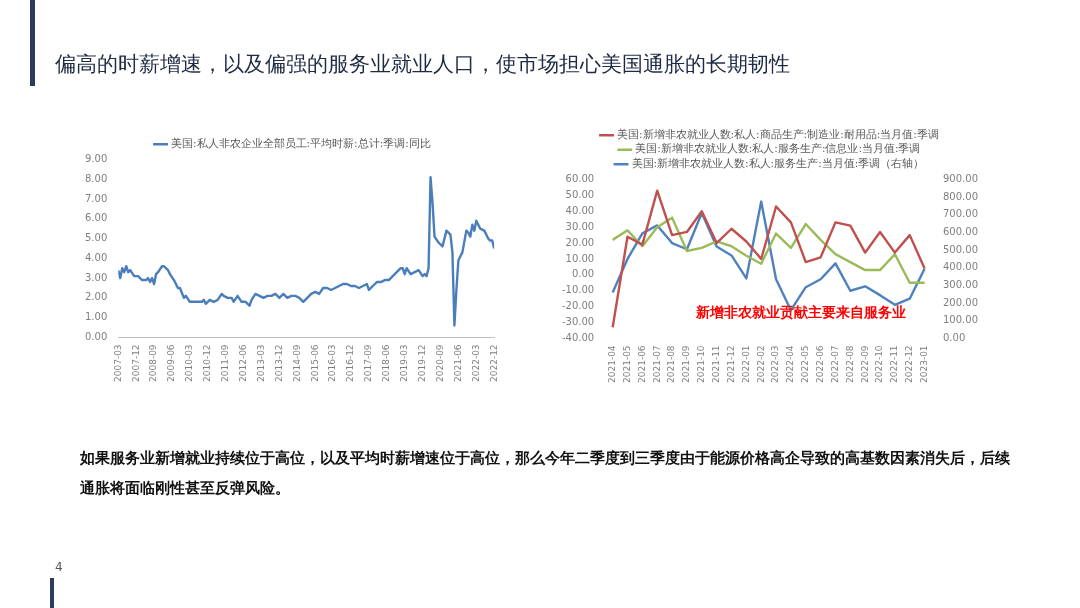 This screenshot has height=608, width=1080. What do you see at coordinates (894, 364) in the screenshot?
I see `x-tick-label: 2022-11` at bounding box center [894, 364].